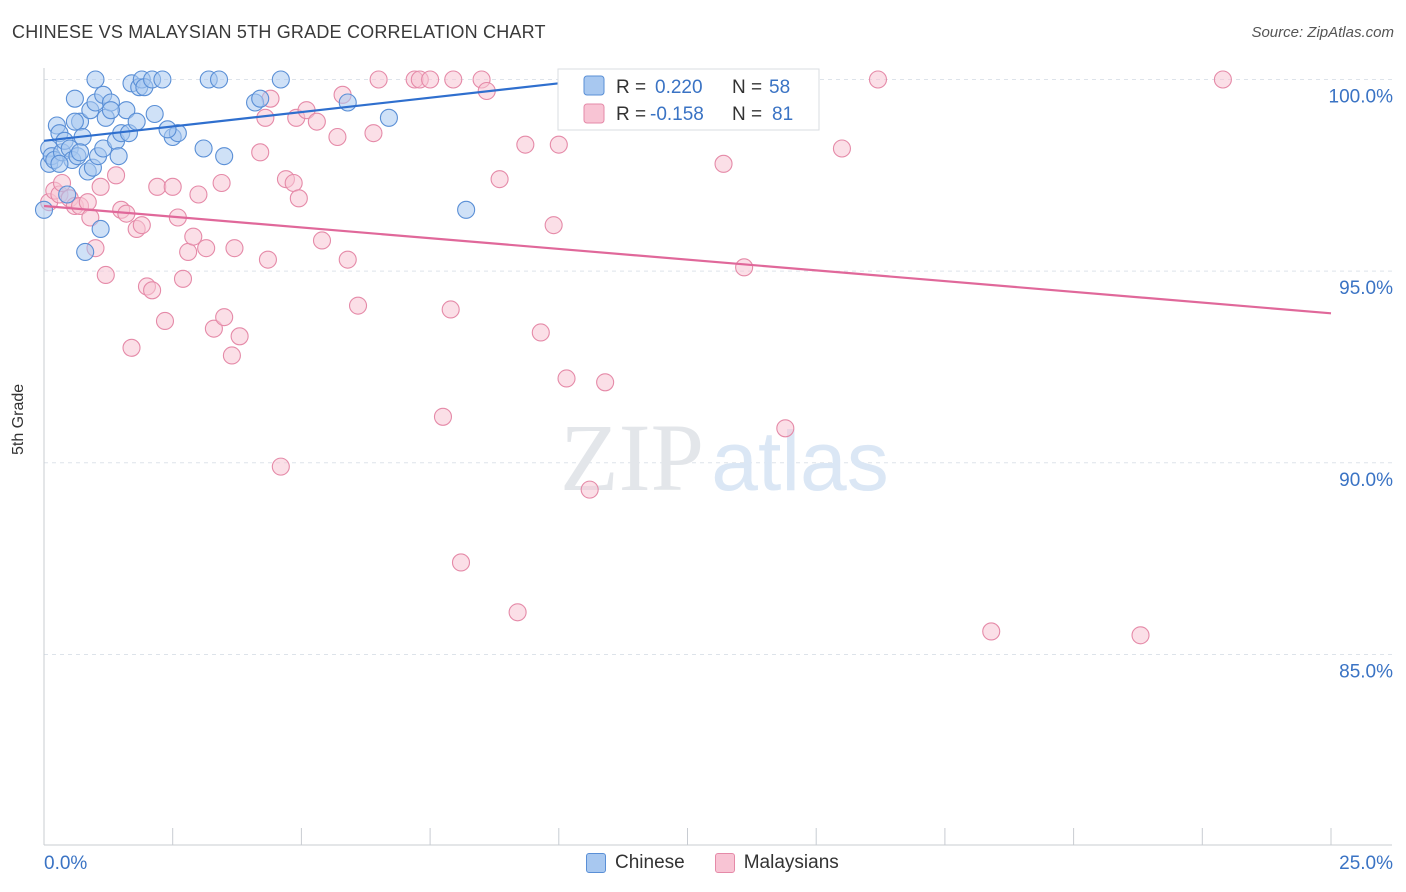  I want to click on legend-r-value-chinese: 0.220, so click(679, 87).